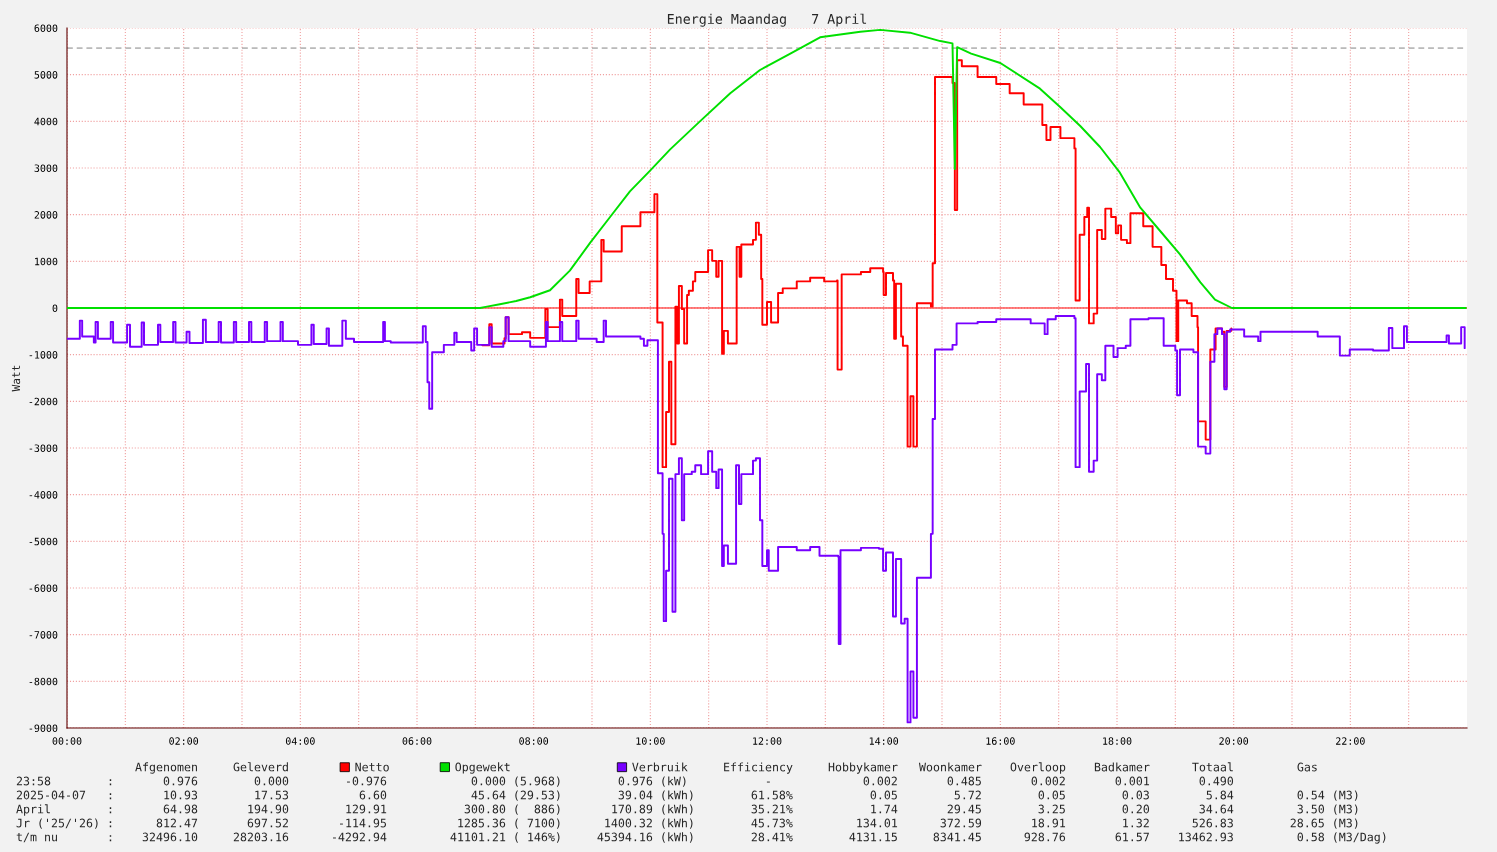 This screenshot has width=1497, height=852. What do you see at coordinates (1020, 768) in the screenshot?
I see `text: Efficiency Hobbykamer Woonkamer Overloop Badkamer Totaal Gas` at bounding box center [1020, 768].